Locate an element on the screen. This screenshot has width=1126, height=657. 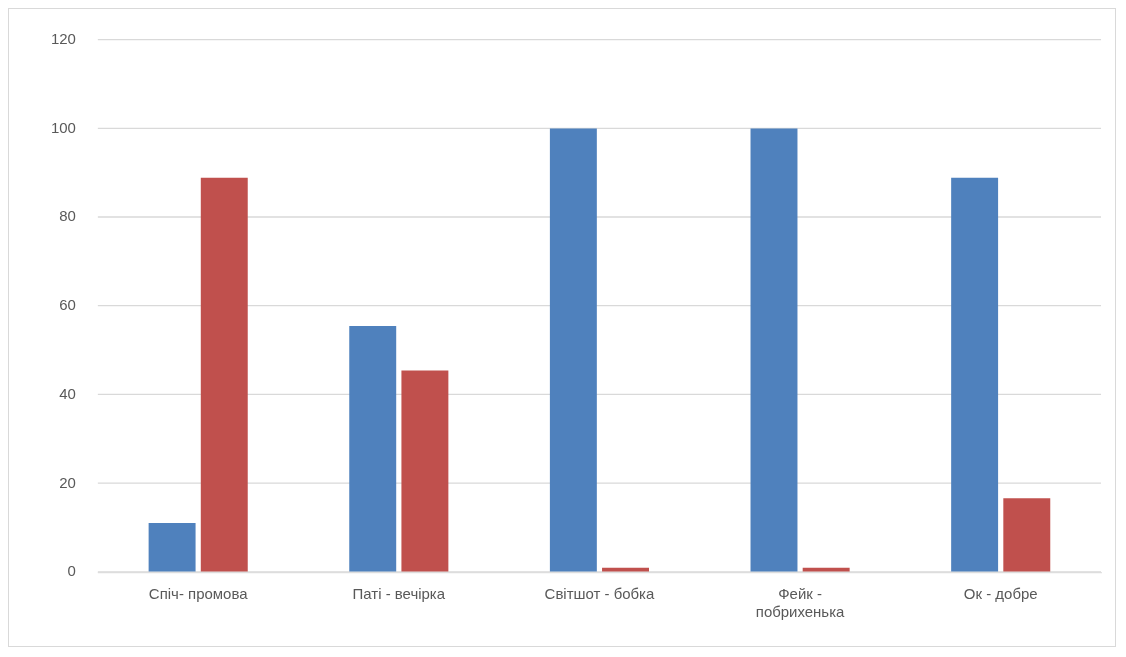
x-tick-label: Ок - добре is located at coordinates (1000, 594).